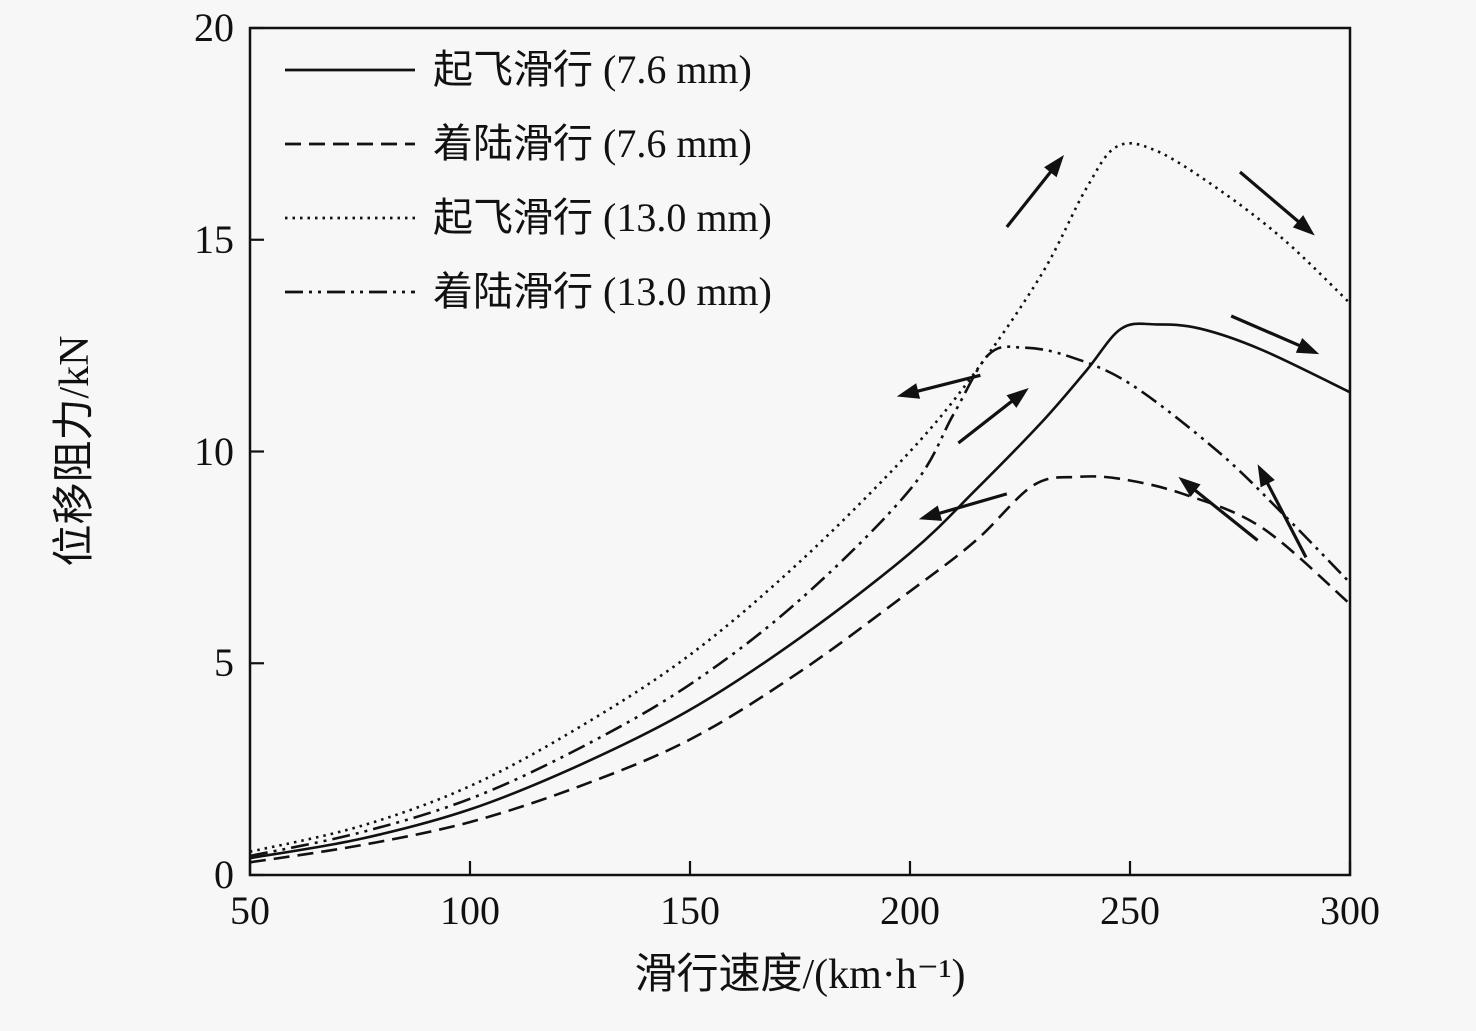  I want to click on legend-line-solid, so click(350, 70).